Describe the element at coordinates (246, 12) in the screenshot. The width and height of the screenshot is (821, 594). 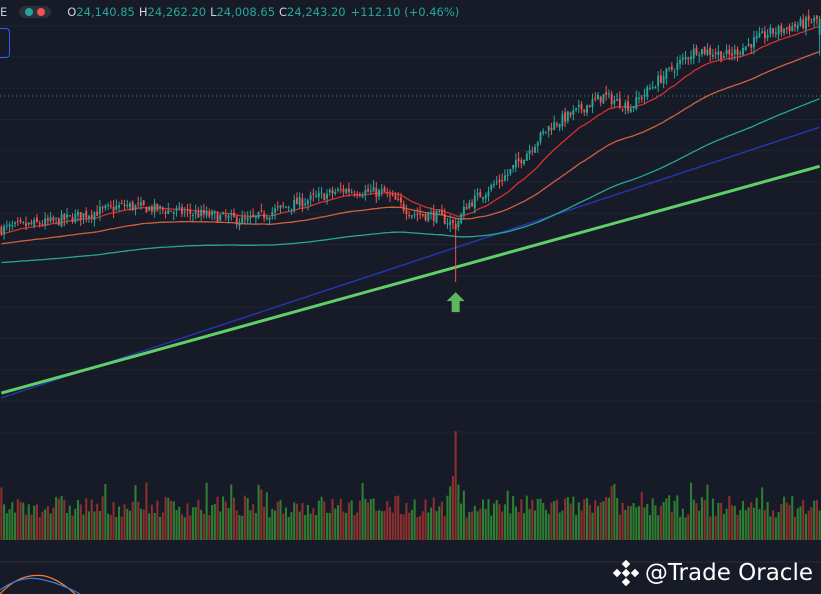
I see `low-value: 24,008.65` at that location.